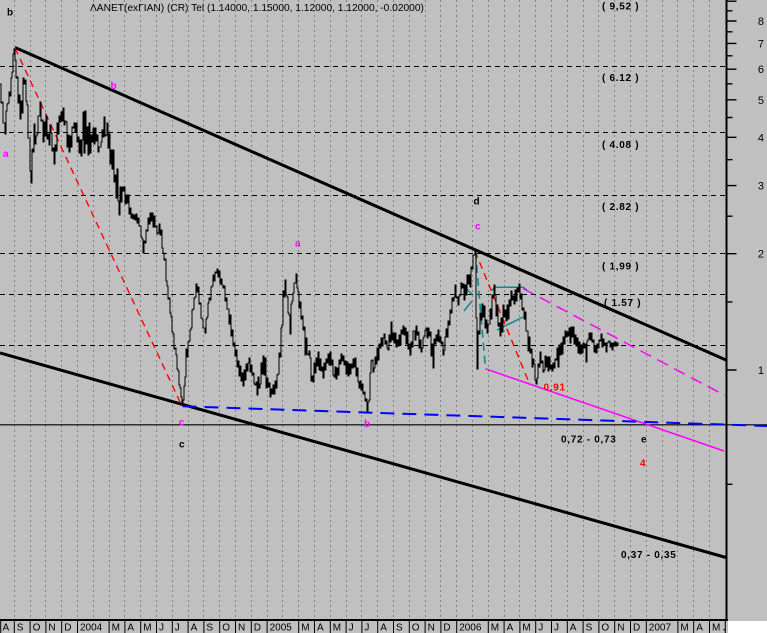 The width and height of the screenshot is (767, 633). Describe the element at coordinates (620, 7) in the screenshot. I see `svg-text: ( 9,52 )` at that location.